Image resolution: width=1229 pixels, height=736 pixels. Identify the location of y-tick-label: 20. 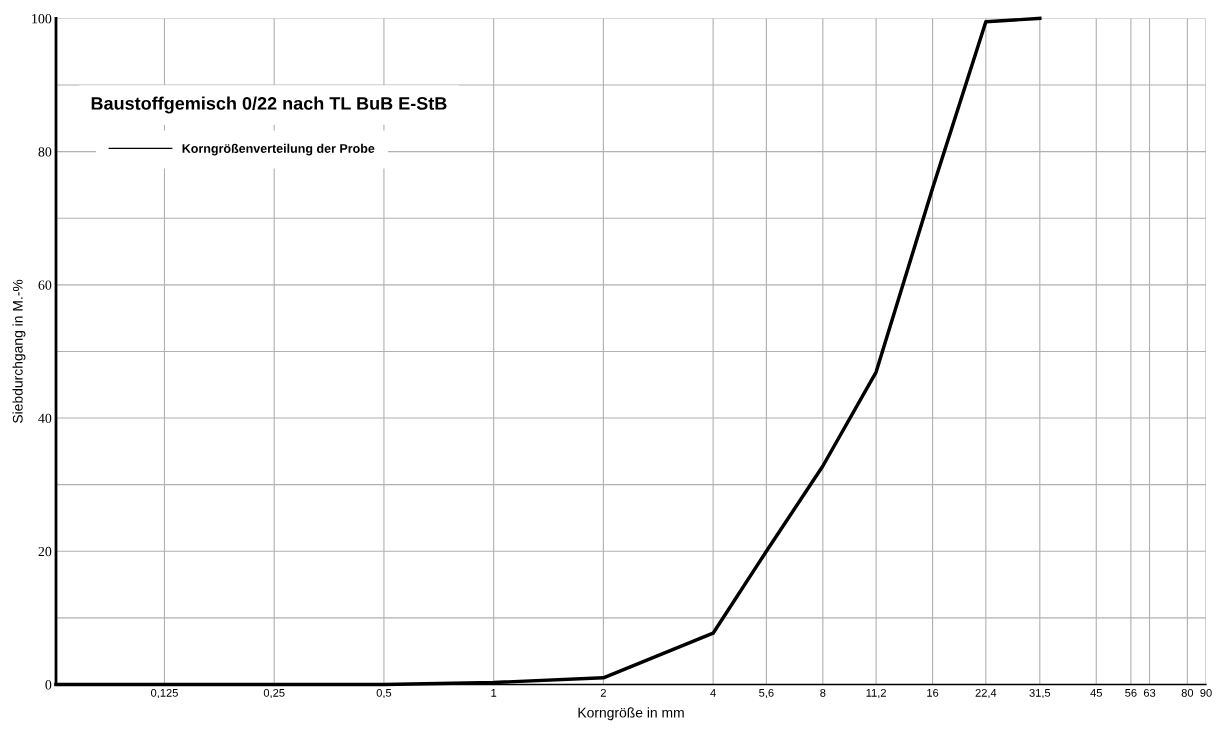
(45, 551).